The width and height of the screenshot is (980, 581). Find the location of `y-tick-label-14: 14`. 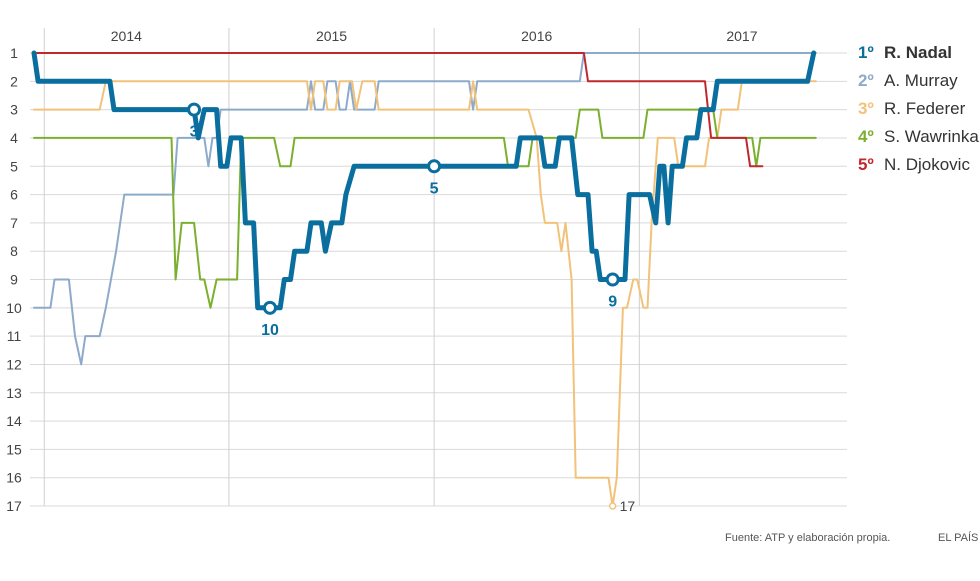

y-tick-label-14: 14 is located at coordinates (14, 421).